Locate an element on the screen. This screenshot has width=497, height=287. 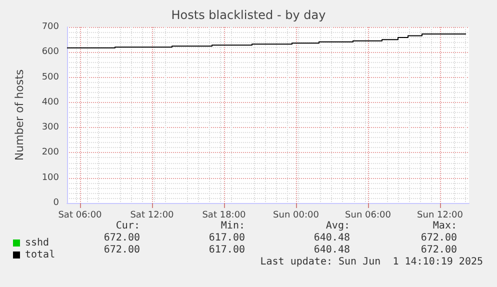
y-axis-title: Number of hosts is located at coordinates (19, 115).